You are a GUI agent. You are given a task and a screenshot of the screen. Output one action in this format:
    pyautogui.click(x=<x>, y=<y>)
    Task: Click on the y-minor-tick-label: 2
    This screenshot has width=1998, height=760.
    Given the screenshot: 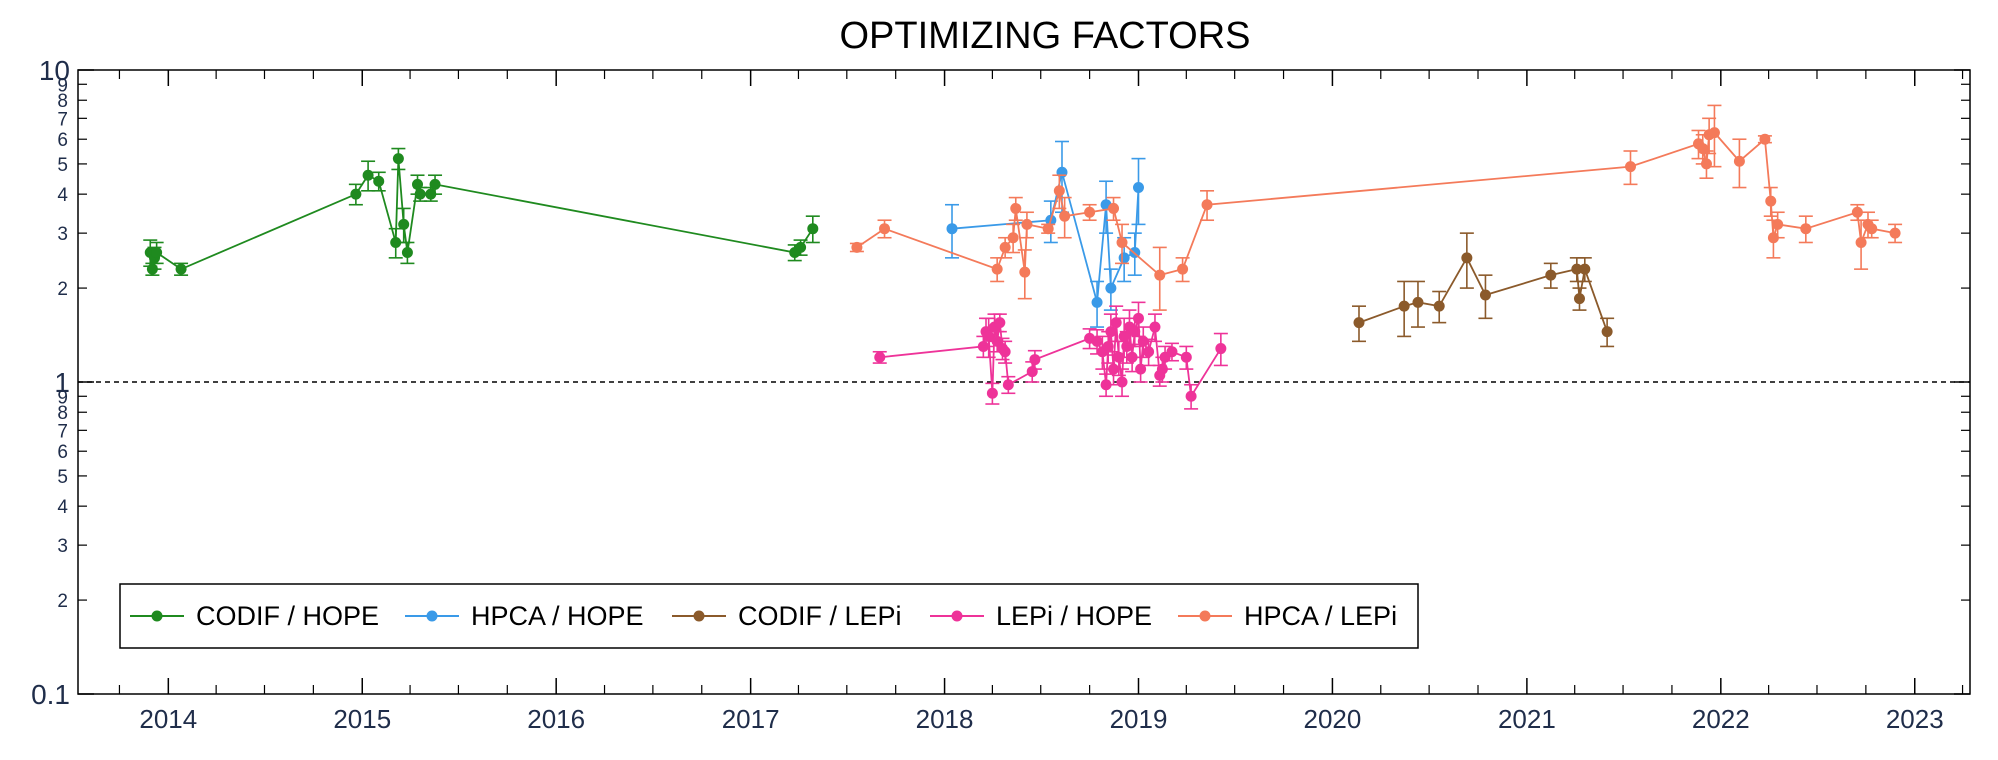 What is the action you would take?
    pyautogui.click(x=62, y=289)
    